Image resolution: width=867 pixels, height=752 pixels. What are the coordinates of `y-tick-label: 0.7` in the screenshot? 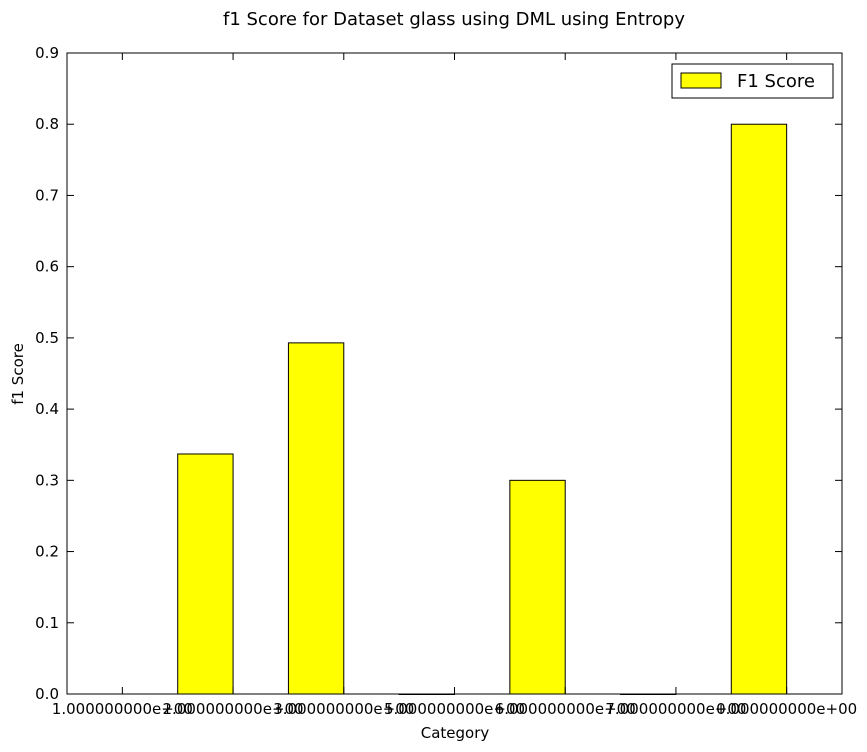 It's located at (47, 195).